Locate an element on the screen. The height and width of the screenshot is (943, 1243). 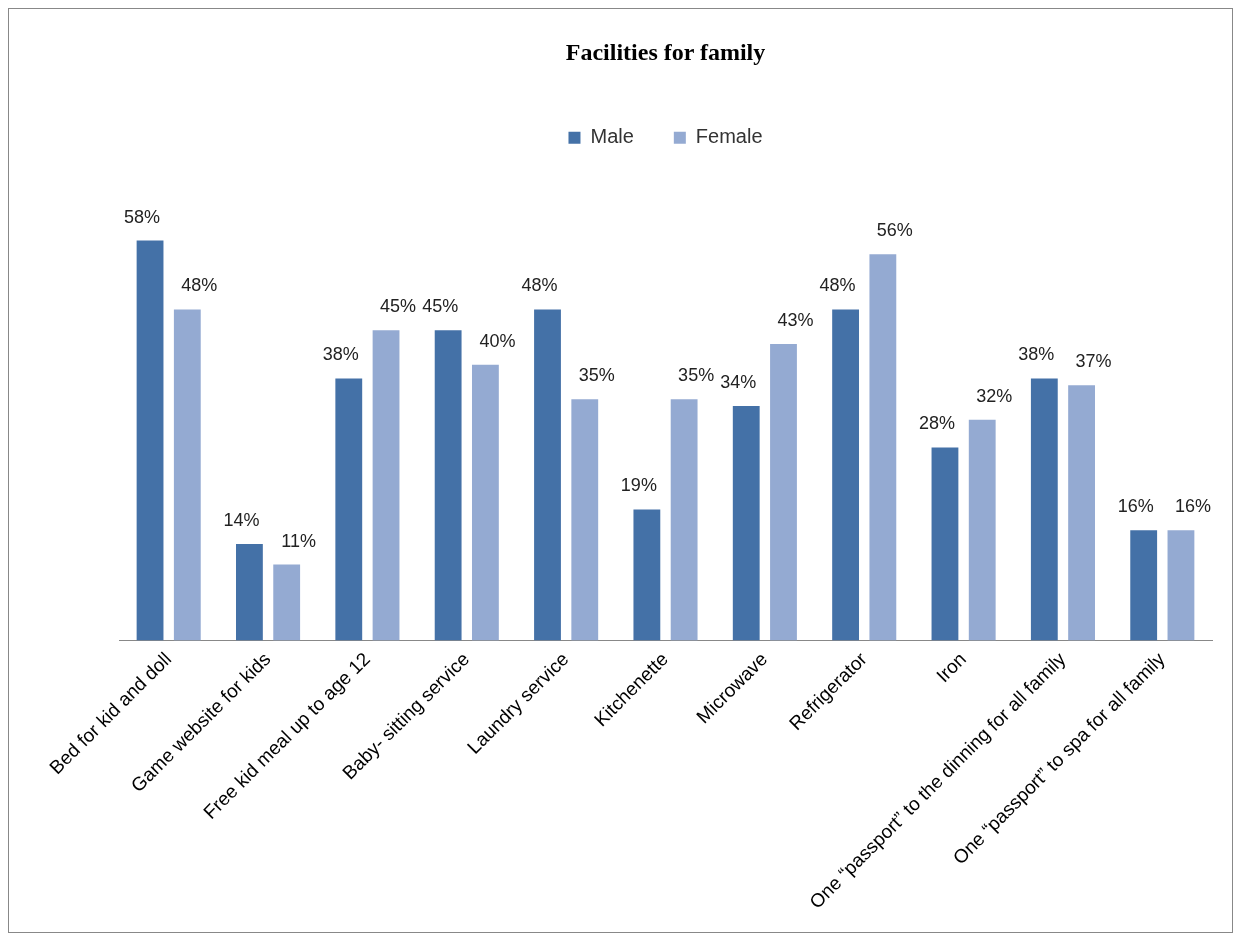
data-label: 14% is located at coordinates (241, 519).